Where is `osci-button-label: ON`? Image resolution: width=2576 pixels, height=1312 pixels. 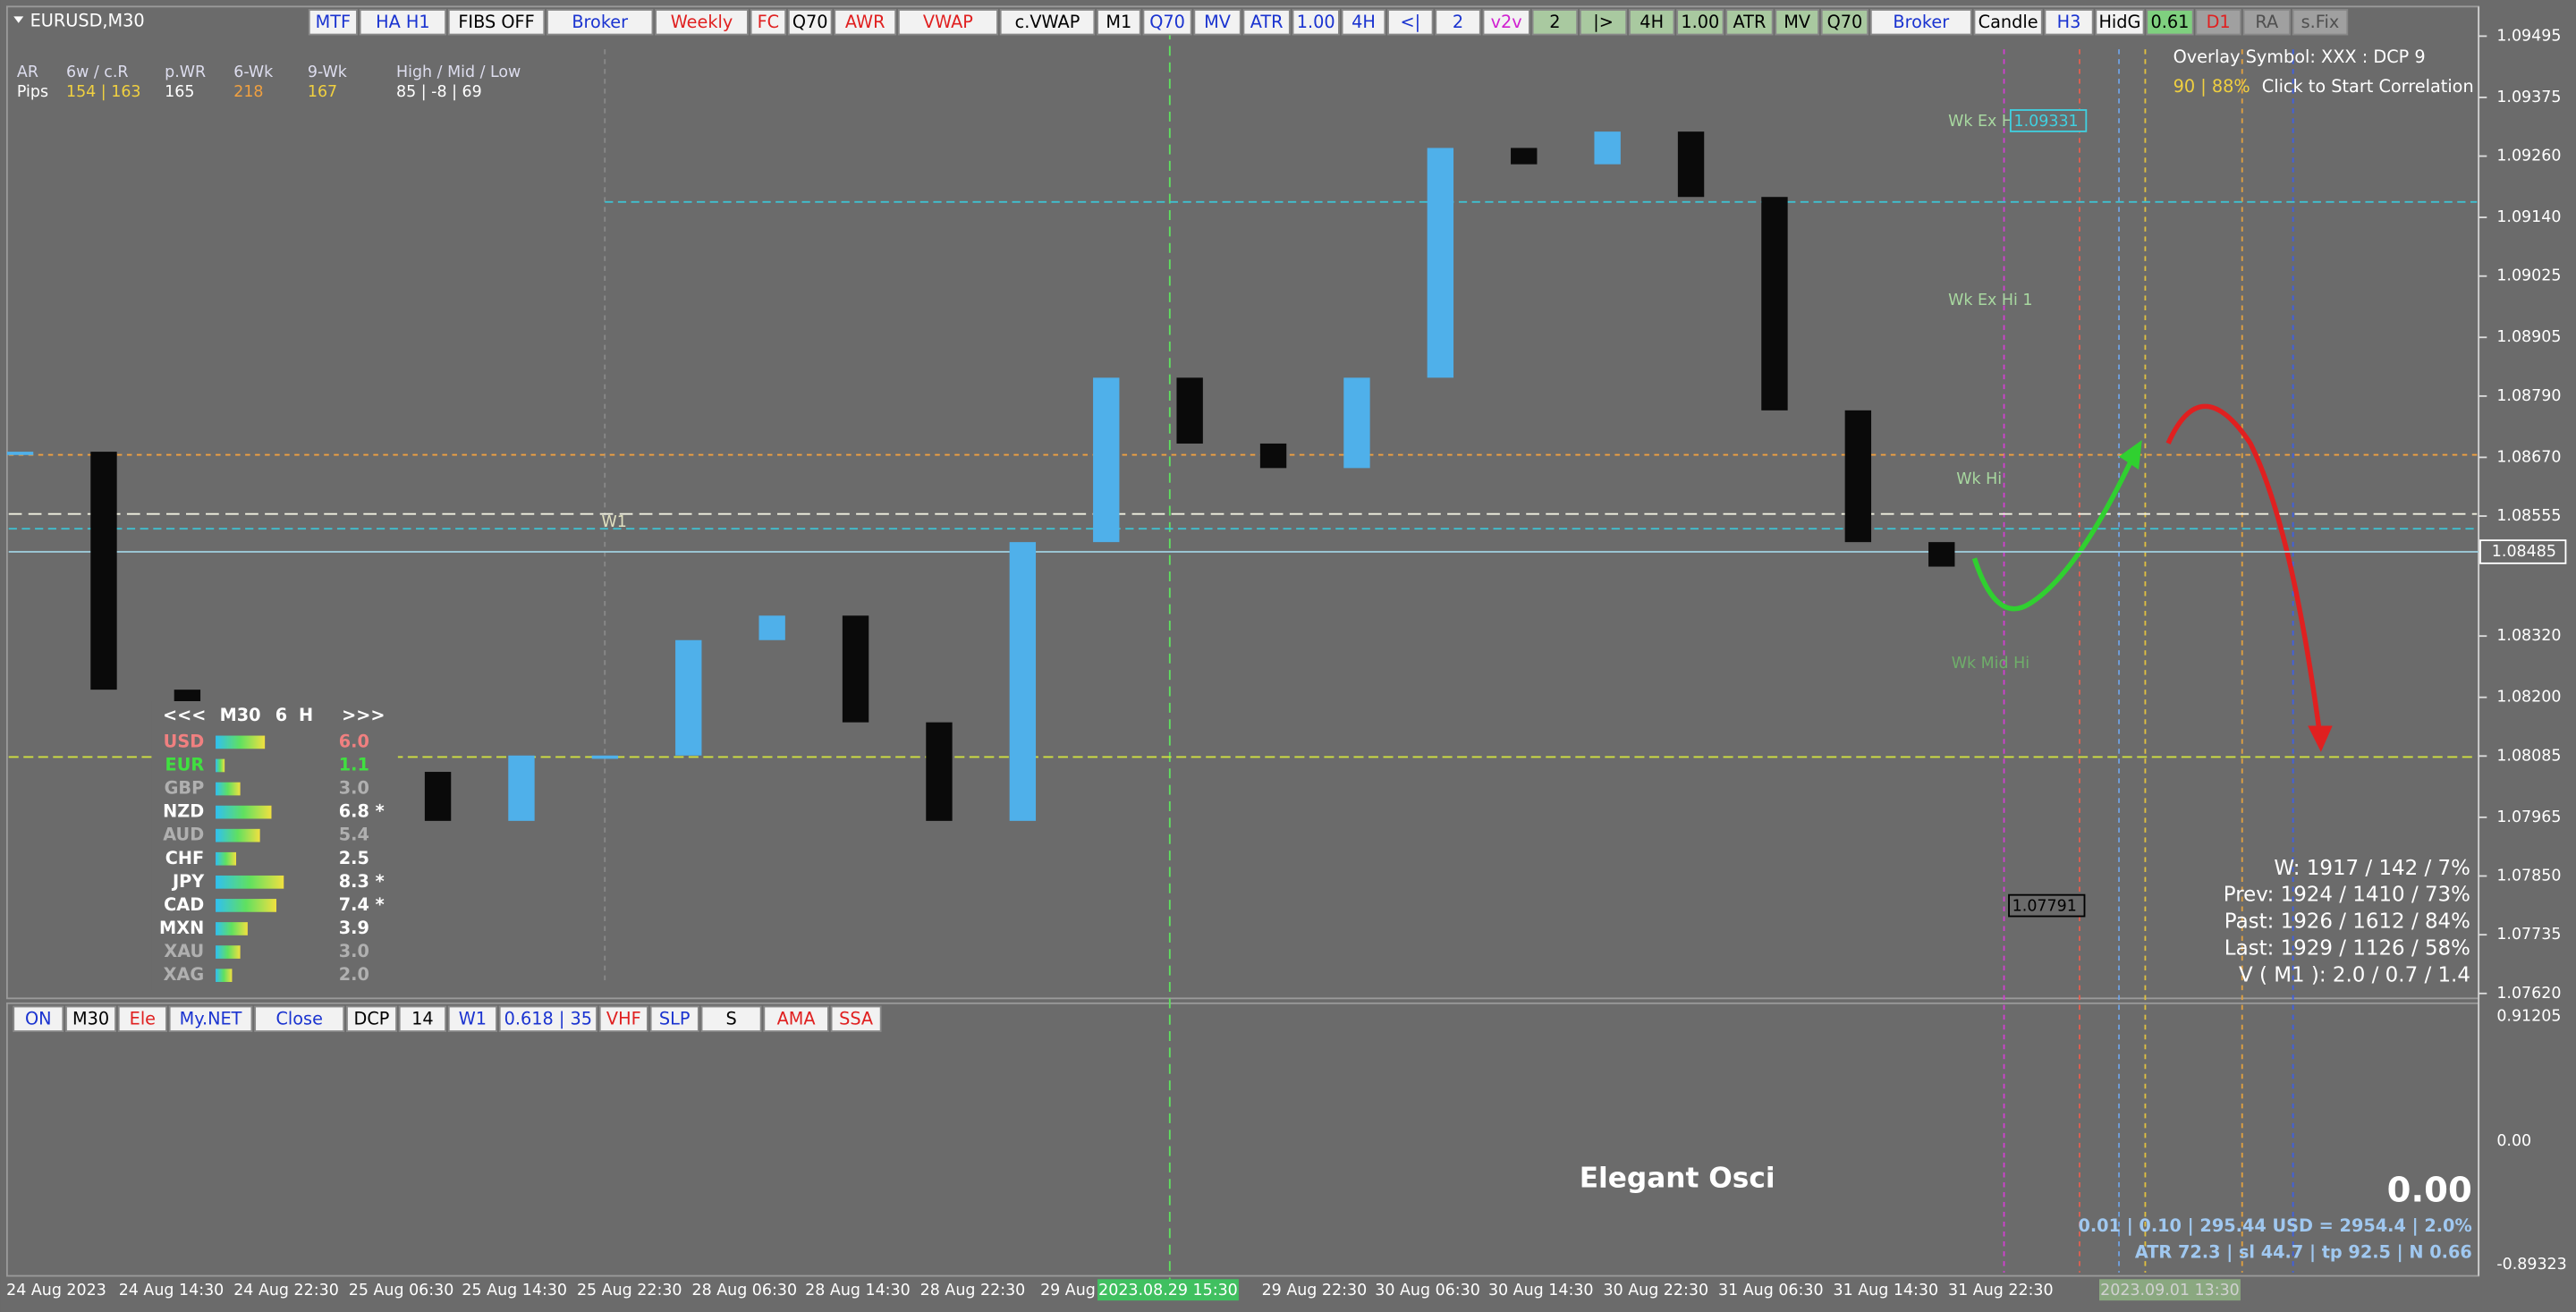 osci-button-label: ON is located at coordinates (38, 1019).